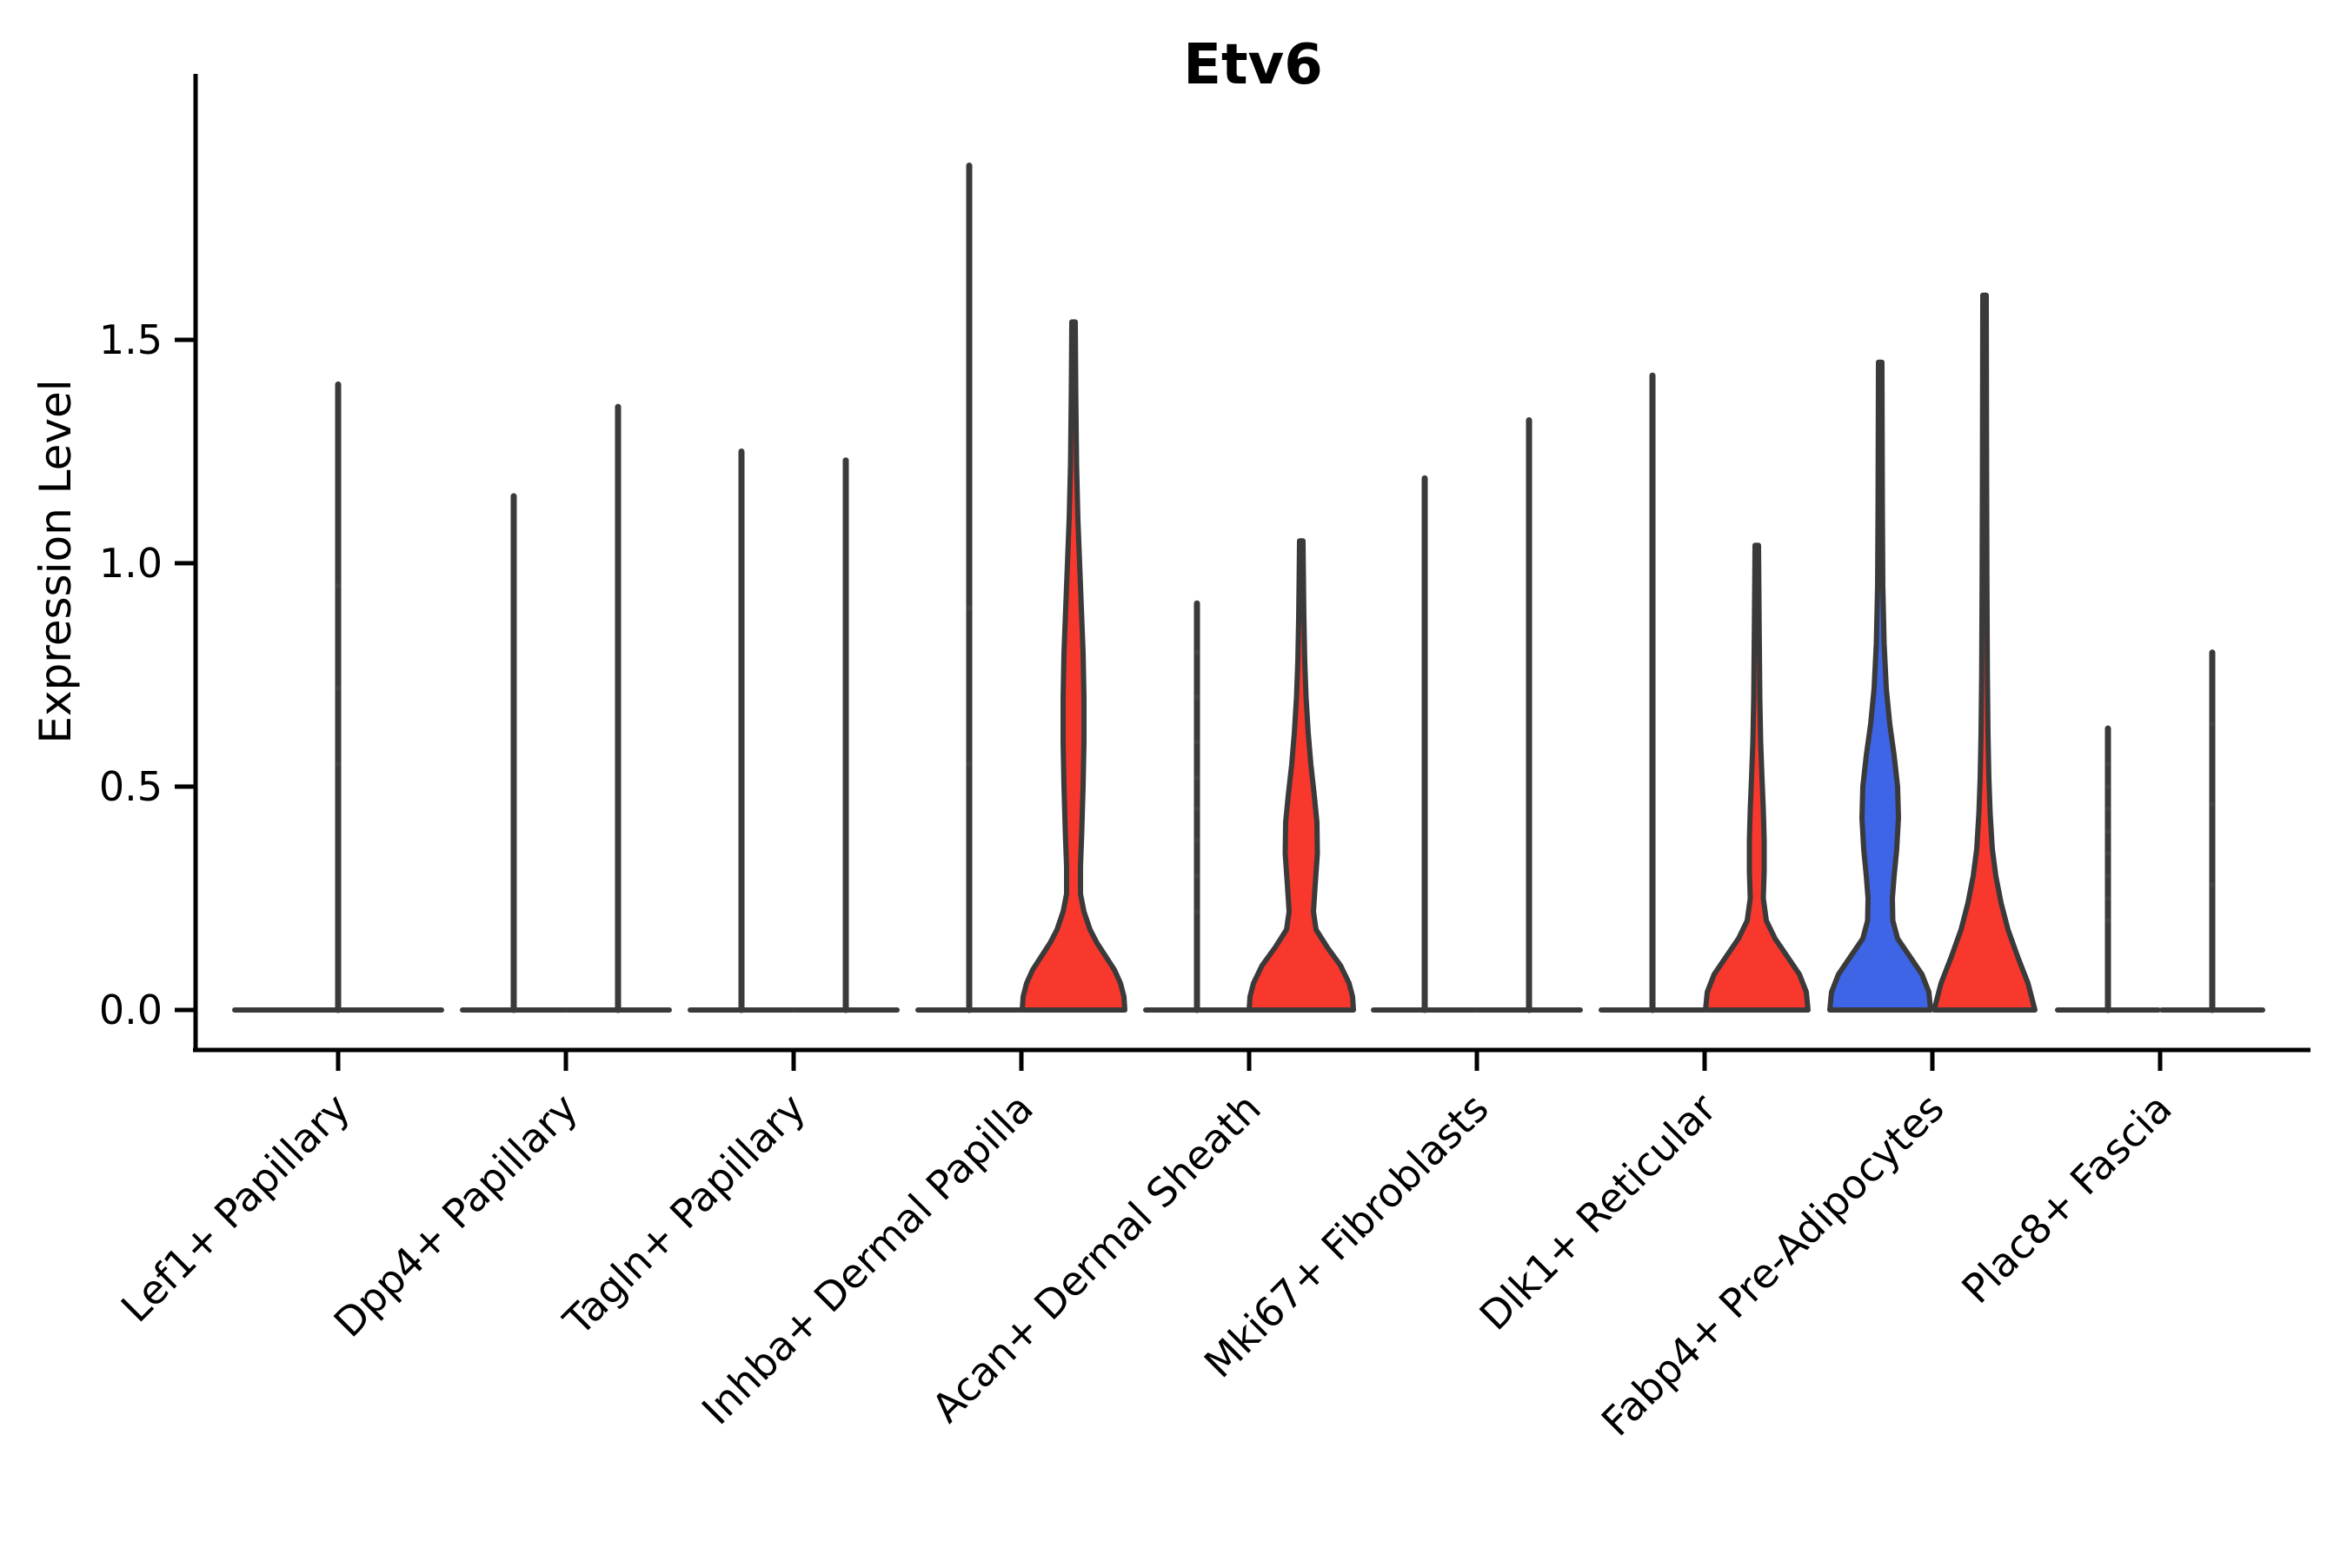  What do you see at coordinates (56, 561) in the screenshot?
I see `y-axis-label: Expression Level` at bounding box center [56, 561].